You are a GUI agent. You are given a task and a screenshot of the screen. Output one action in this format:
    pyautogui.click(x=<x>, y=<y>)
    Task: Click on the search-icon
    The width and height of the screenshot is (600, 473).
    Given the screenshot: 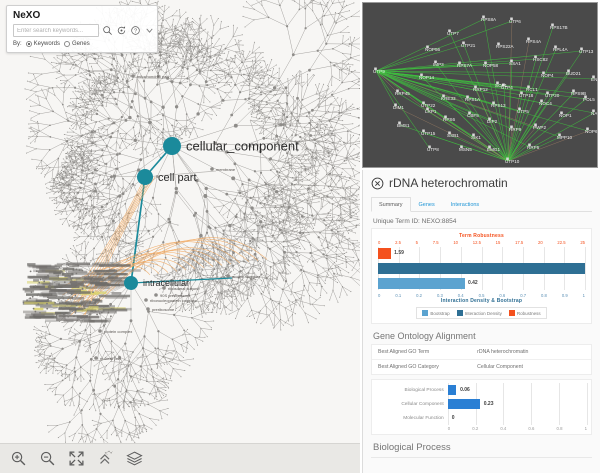 What is the action you would take?
    pyautogui.click(x=107, y=30)
    